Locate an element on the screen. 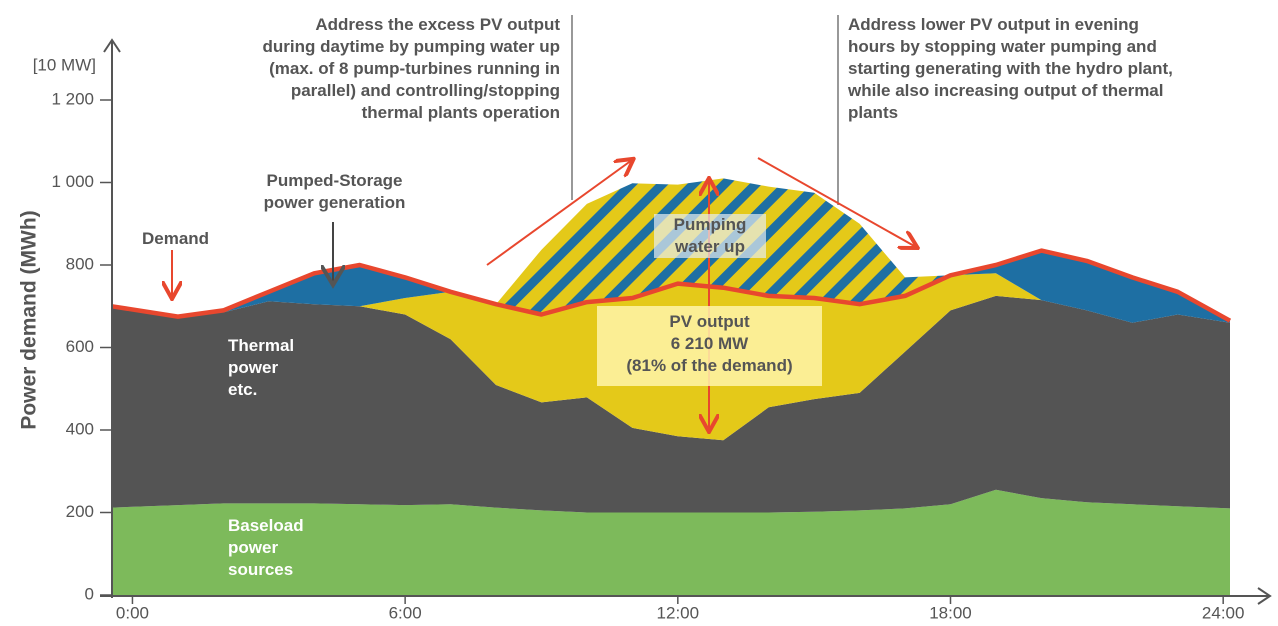  y-tick-label: 800 is located at coordinates (80, 263).